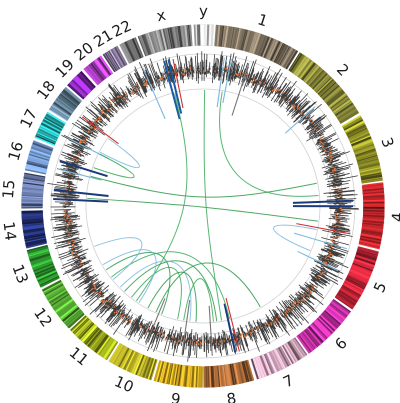 The height and width of the screenshot is (403, 400). I want to click on chromosome-9-band, so click(184, 376).